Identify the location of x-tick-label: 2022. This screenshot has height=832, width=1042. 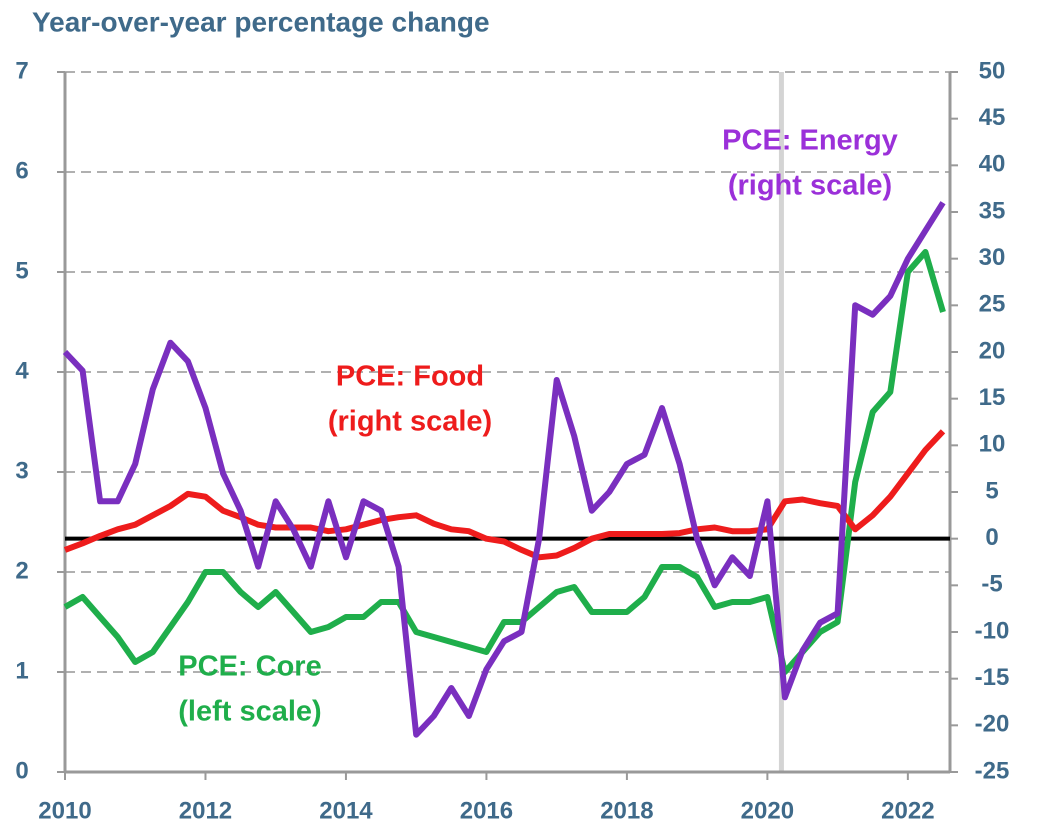
(907, 810).